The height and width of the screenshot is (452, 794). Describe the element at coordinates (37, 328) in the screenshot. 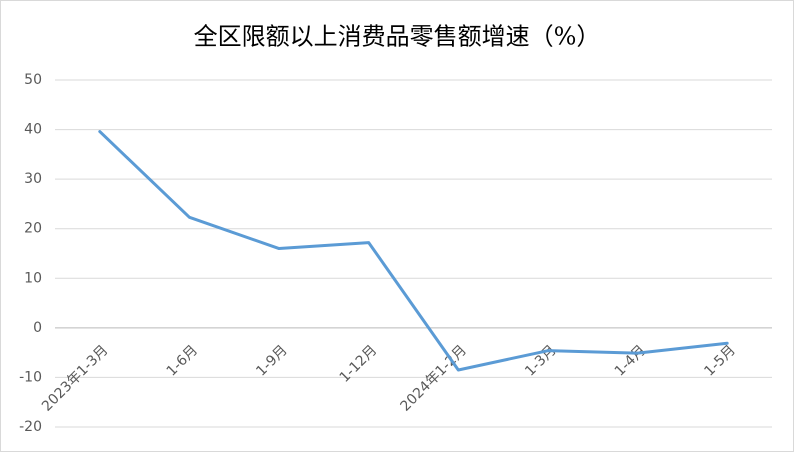

I see `y-tick-label: 0` at that location.